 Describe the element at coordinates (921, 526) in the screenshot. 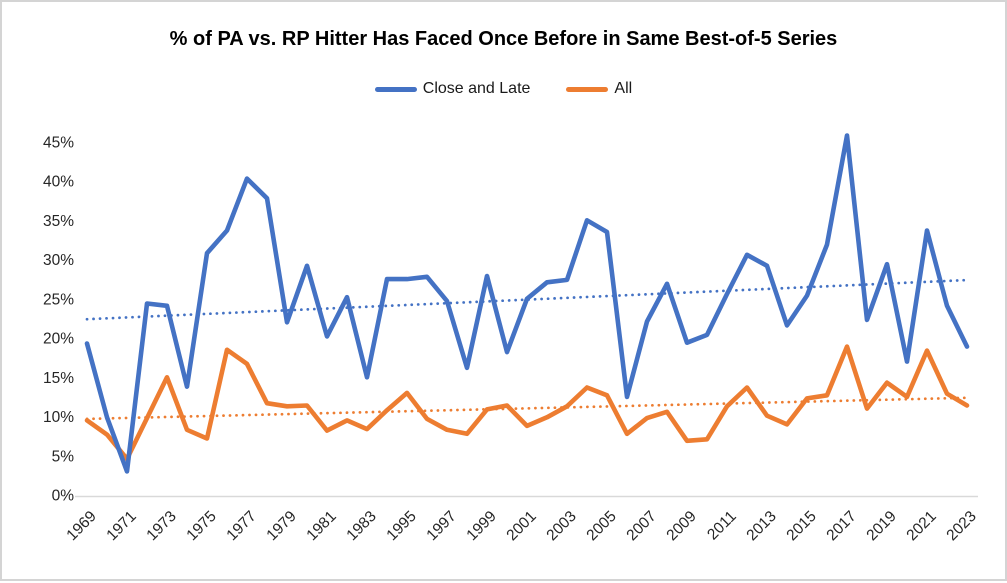

I see `x-axis-label: 2021` at that location.